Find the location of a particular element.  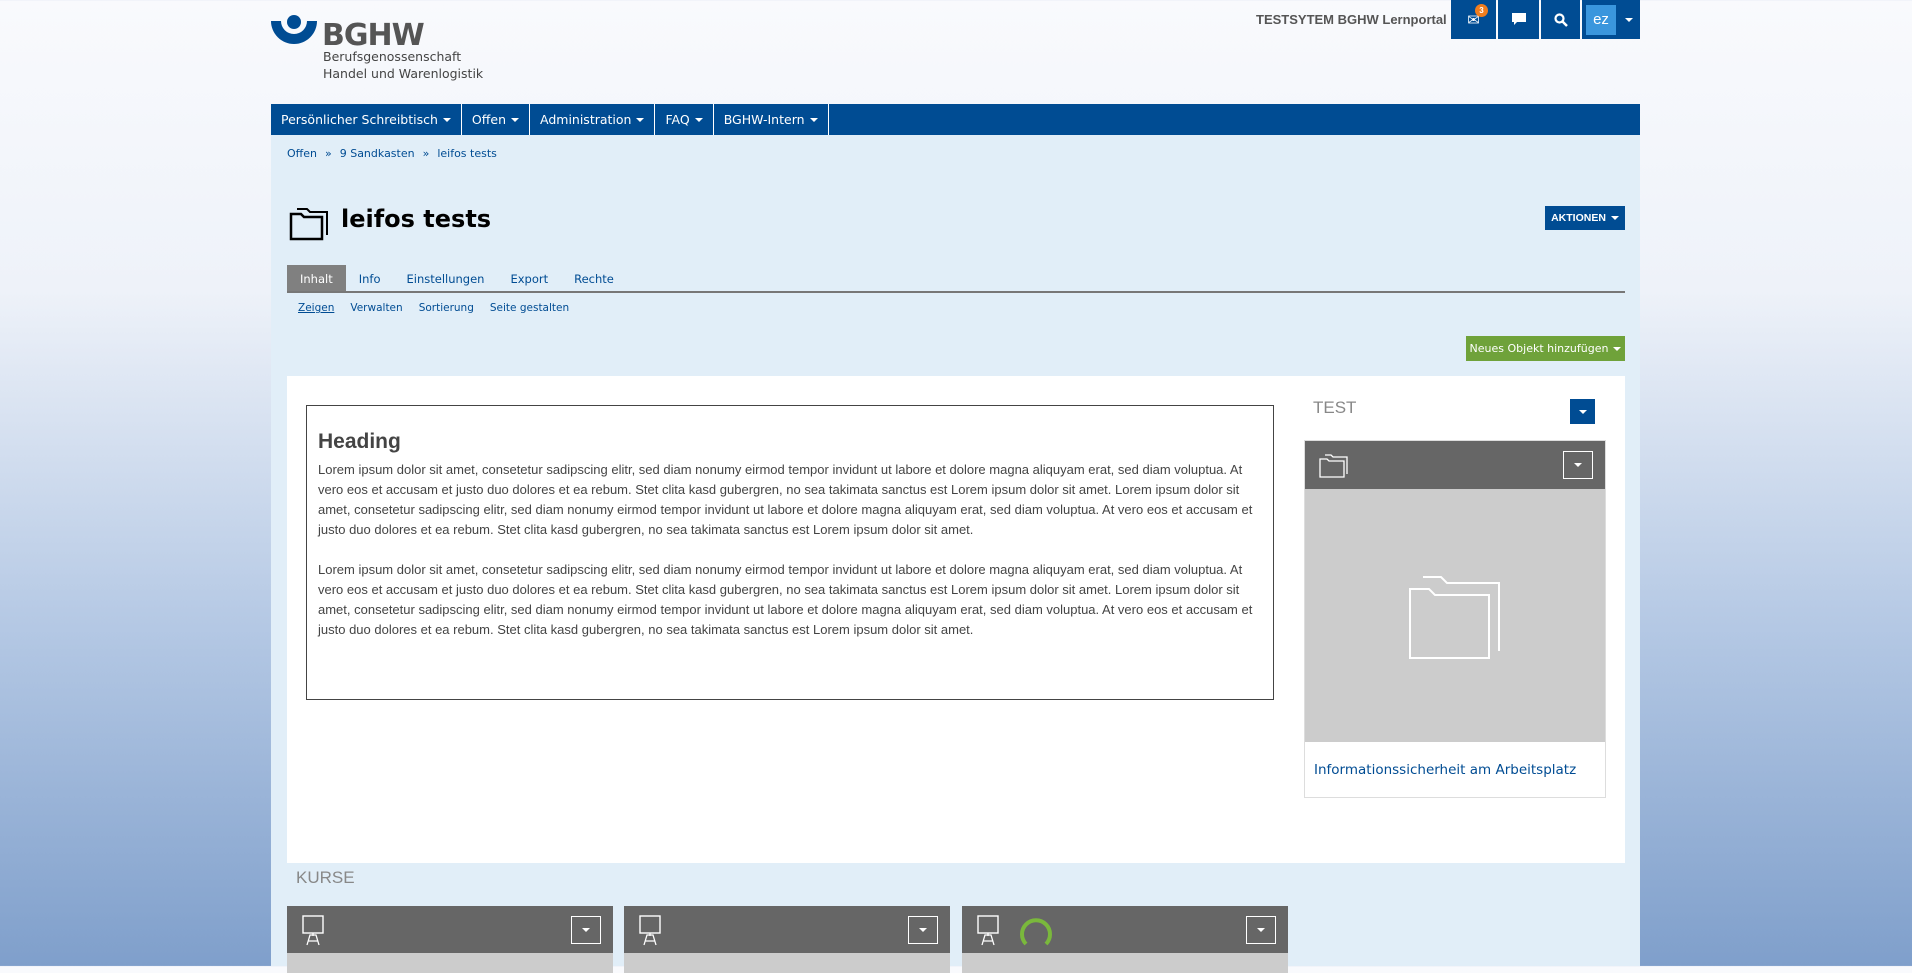

aktionen-button: AKTIONEN is located at coordinates (1585, 218).